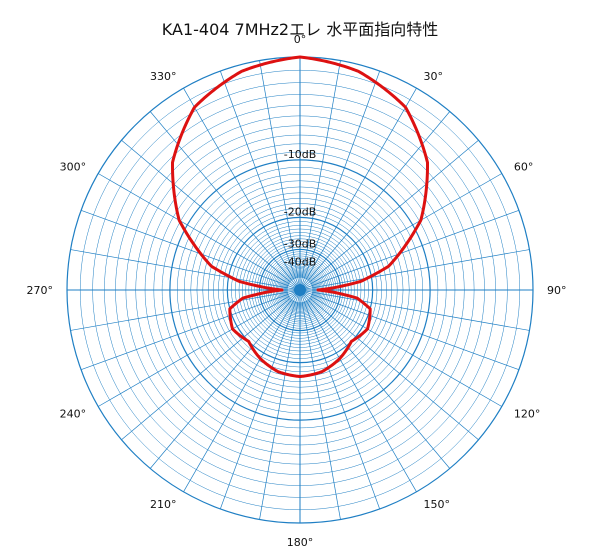  What do you see at coordinates (557, 290) in the screenshot?
I see `angle-label: 90°` at bounding box center [557, 290].